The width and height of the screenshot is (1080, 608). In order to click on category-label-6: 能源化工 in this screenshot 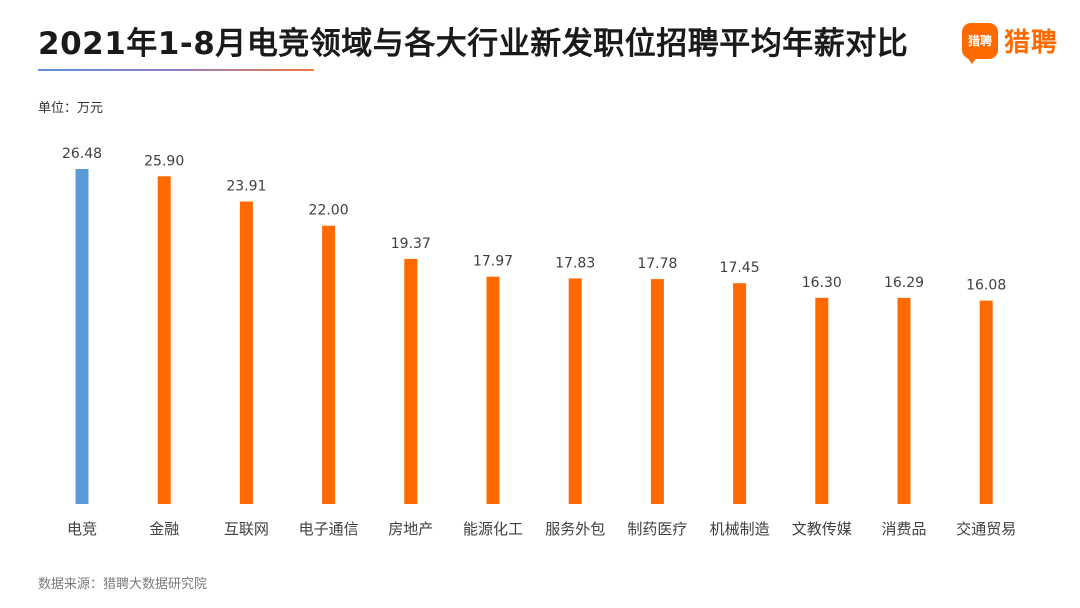, I will do `click(493, 529)`.